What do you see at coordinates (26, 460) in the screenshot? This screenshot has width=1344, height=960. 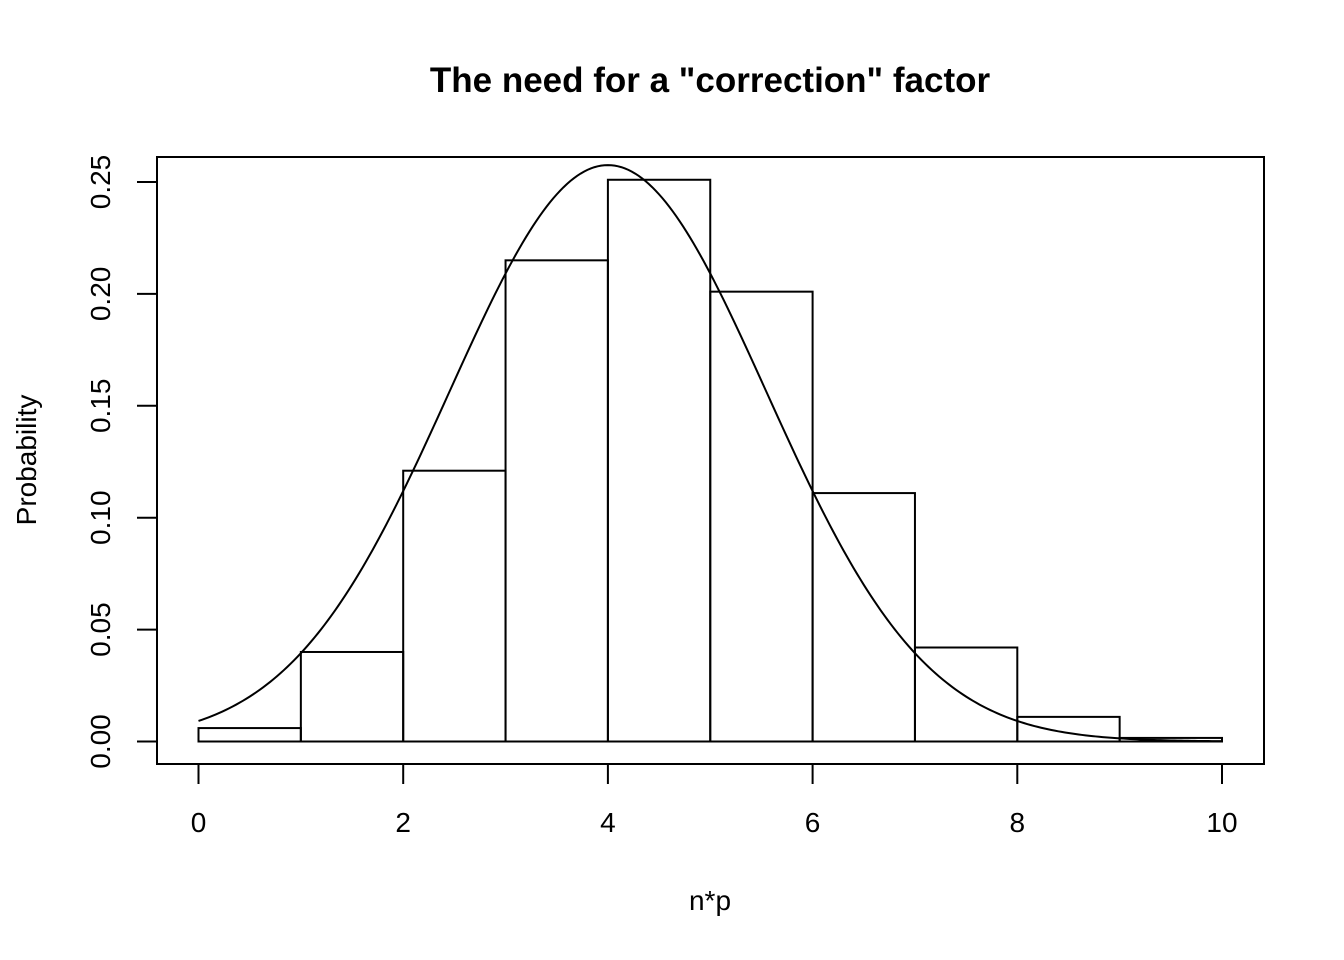 I see `y-axis-label: Probability` at bounding box center [26, 460].